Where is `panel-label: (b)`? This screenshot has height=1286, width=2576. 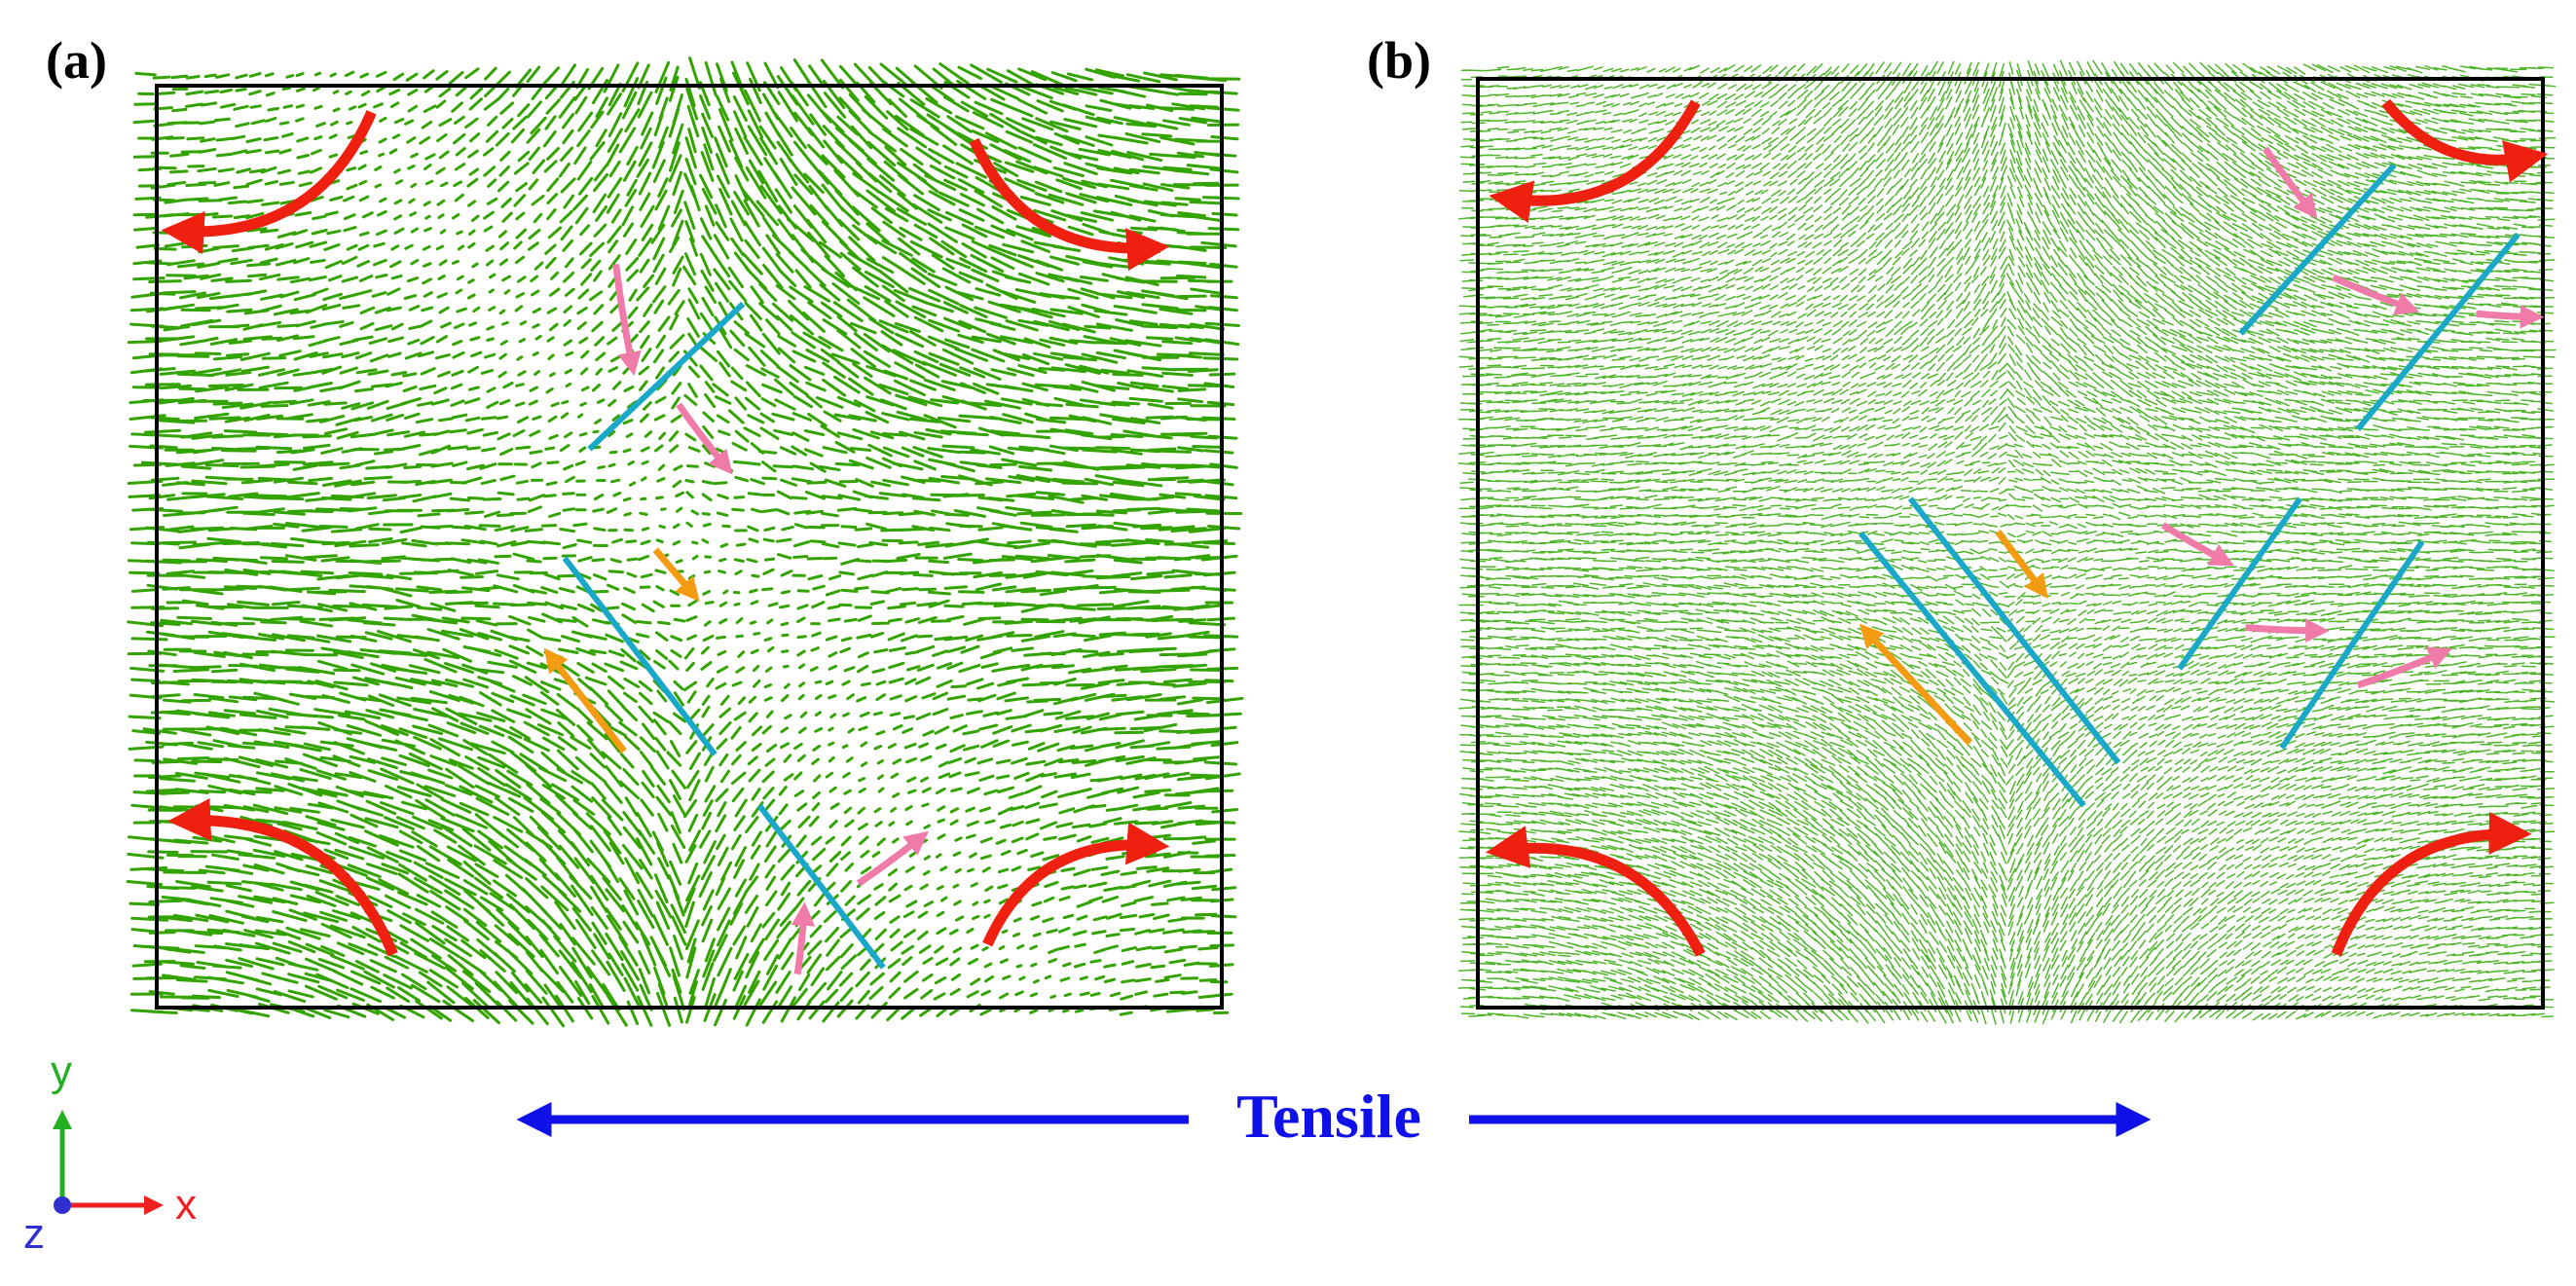 panel-label: (b) is located at coordinates (1399, 60).